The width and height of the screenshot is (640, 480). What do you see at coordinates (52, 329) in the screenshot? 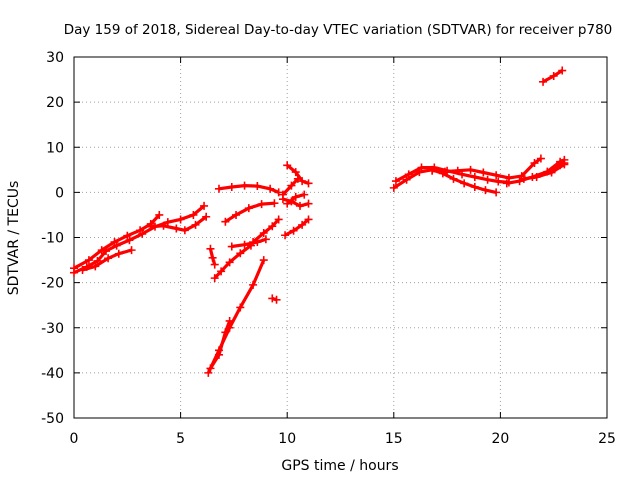
I see `y-tick-label: -30` at bounding box center [52, 329].